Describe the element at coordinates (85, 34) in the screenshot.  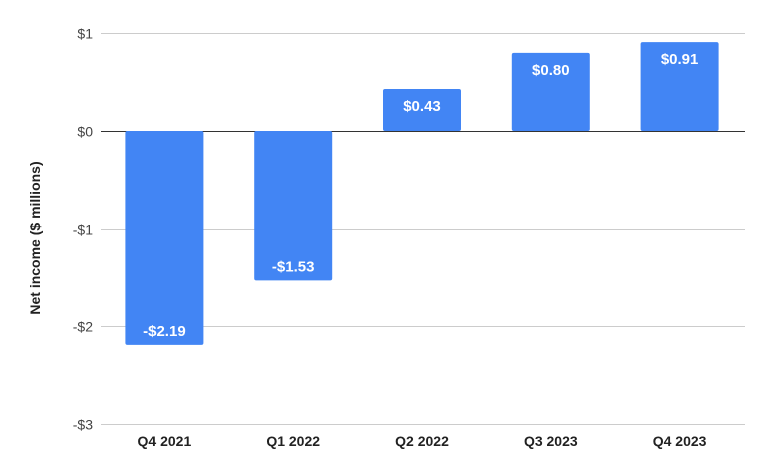
I see `y-tick-label: $1` at that location.